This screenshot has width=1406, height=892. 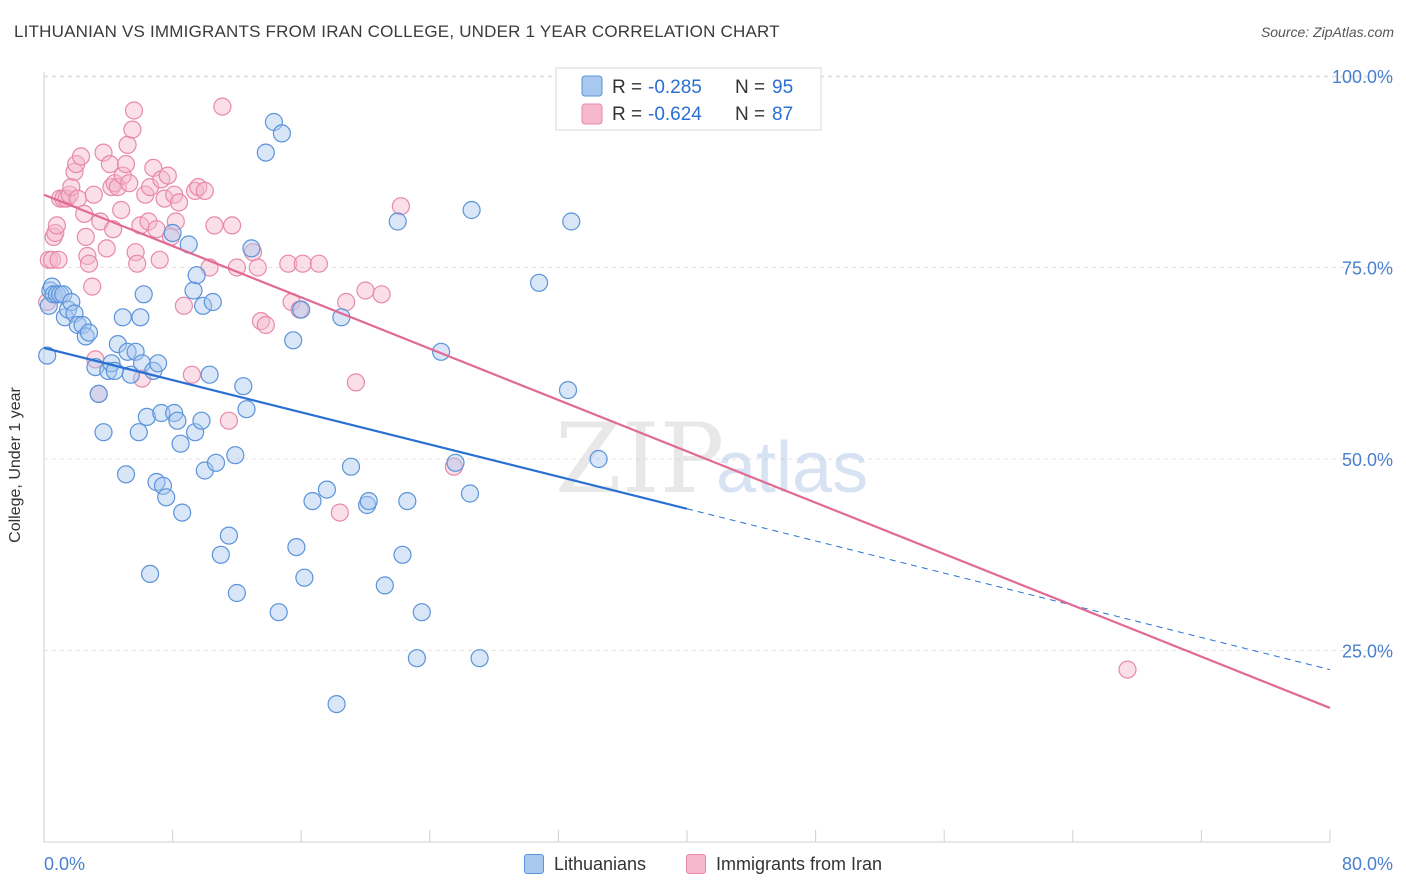 What do you see at coordinates (1367, 460) in the screenshot?
I see `y-tick-label-50: 50.0%` at bounding box center [1367, 460].